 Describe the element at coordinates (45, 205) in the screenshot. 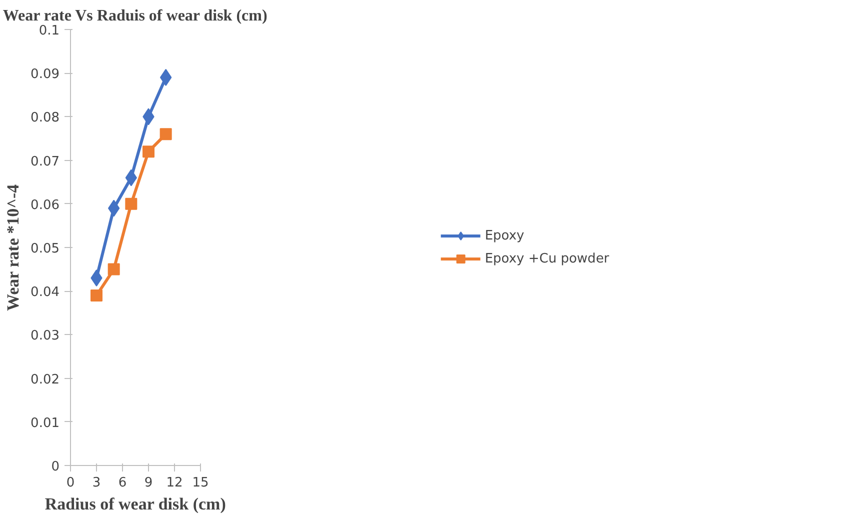

I see `y-tick-label: 0.06` at that location.